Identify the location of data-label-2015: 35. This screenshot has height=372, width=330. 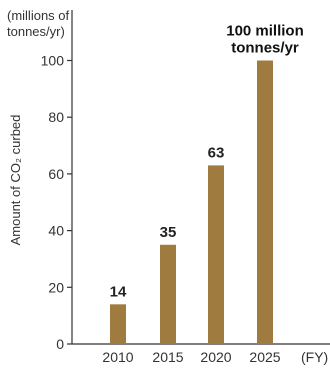
(168, 232).